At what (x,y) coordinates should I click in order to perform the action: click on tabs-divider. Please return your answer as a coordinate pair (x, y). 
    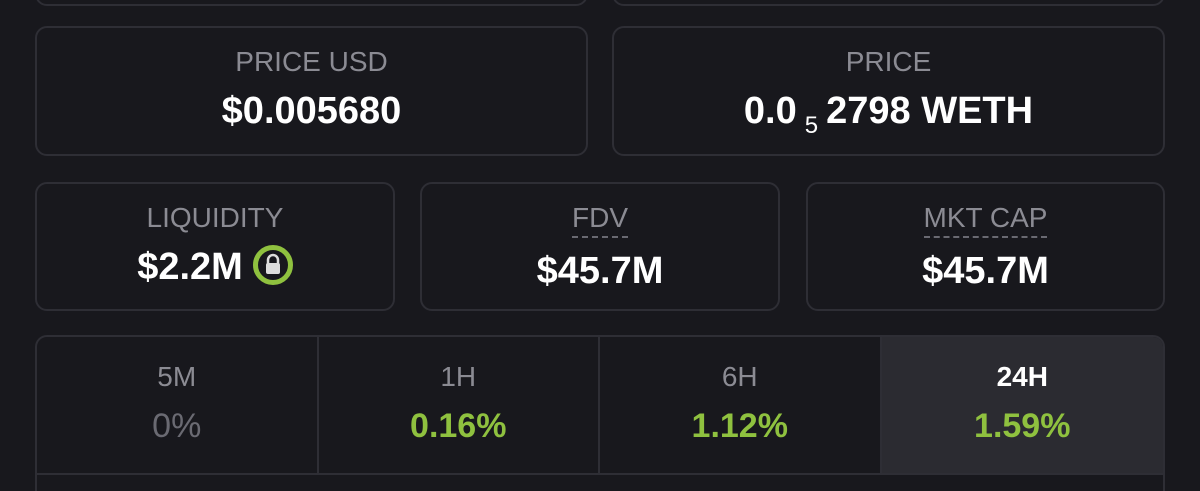
    Looking at the image, I should click on (600, 474).